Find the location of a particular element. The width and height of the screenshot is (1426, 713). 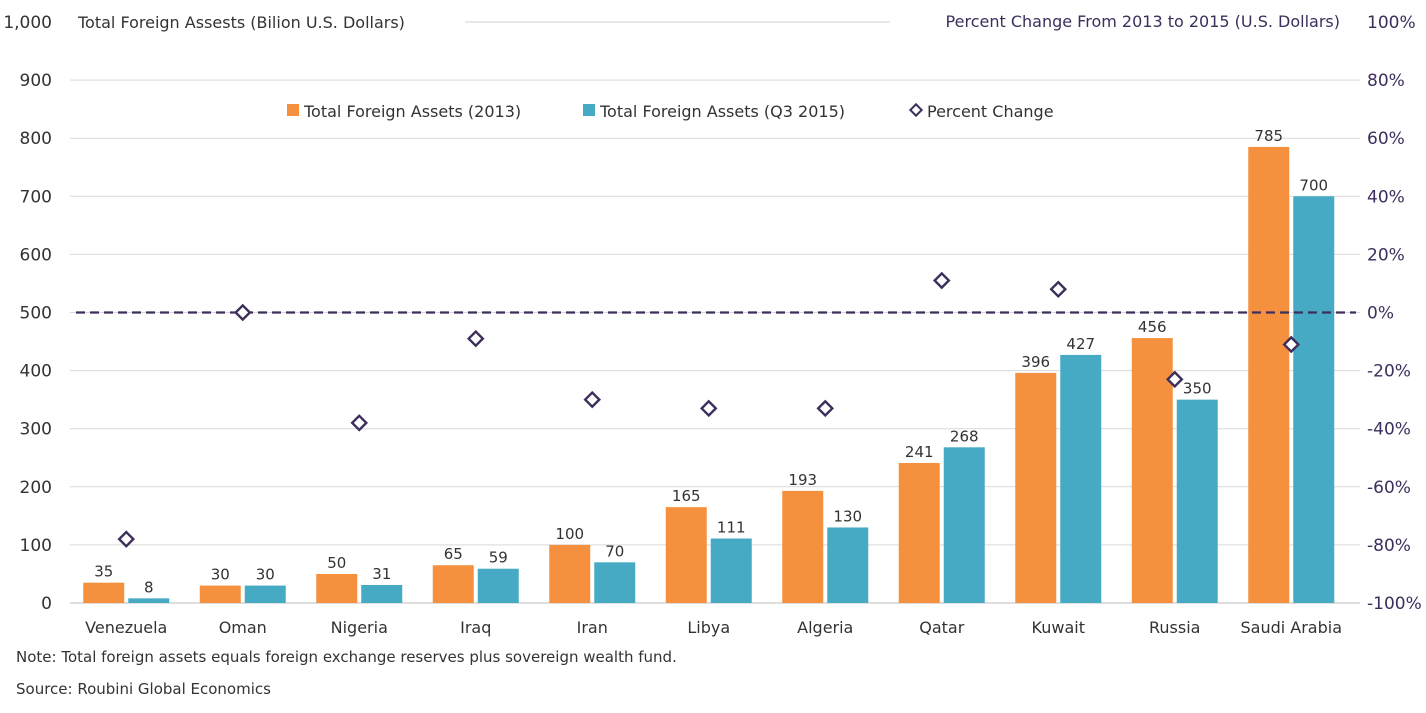

data-label-2013: 35 is located at coordinates (103, 572).